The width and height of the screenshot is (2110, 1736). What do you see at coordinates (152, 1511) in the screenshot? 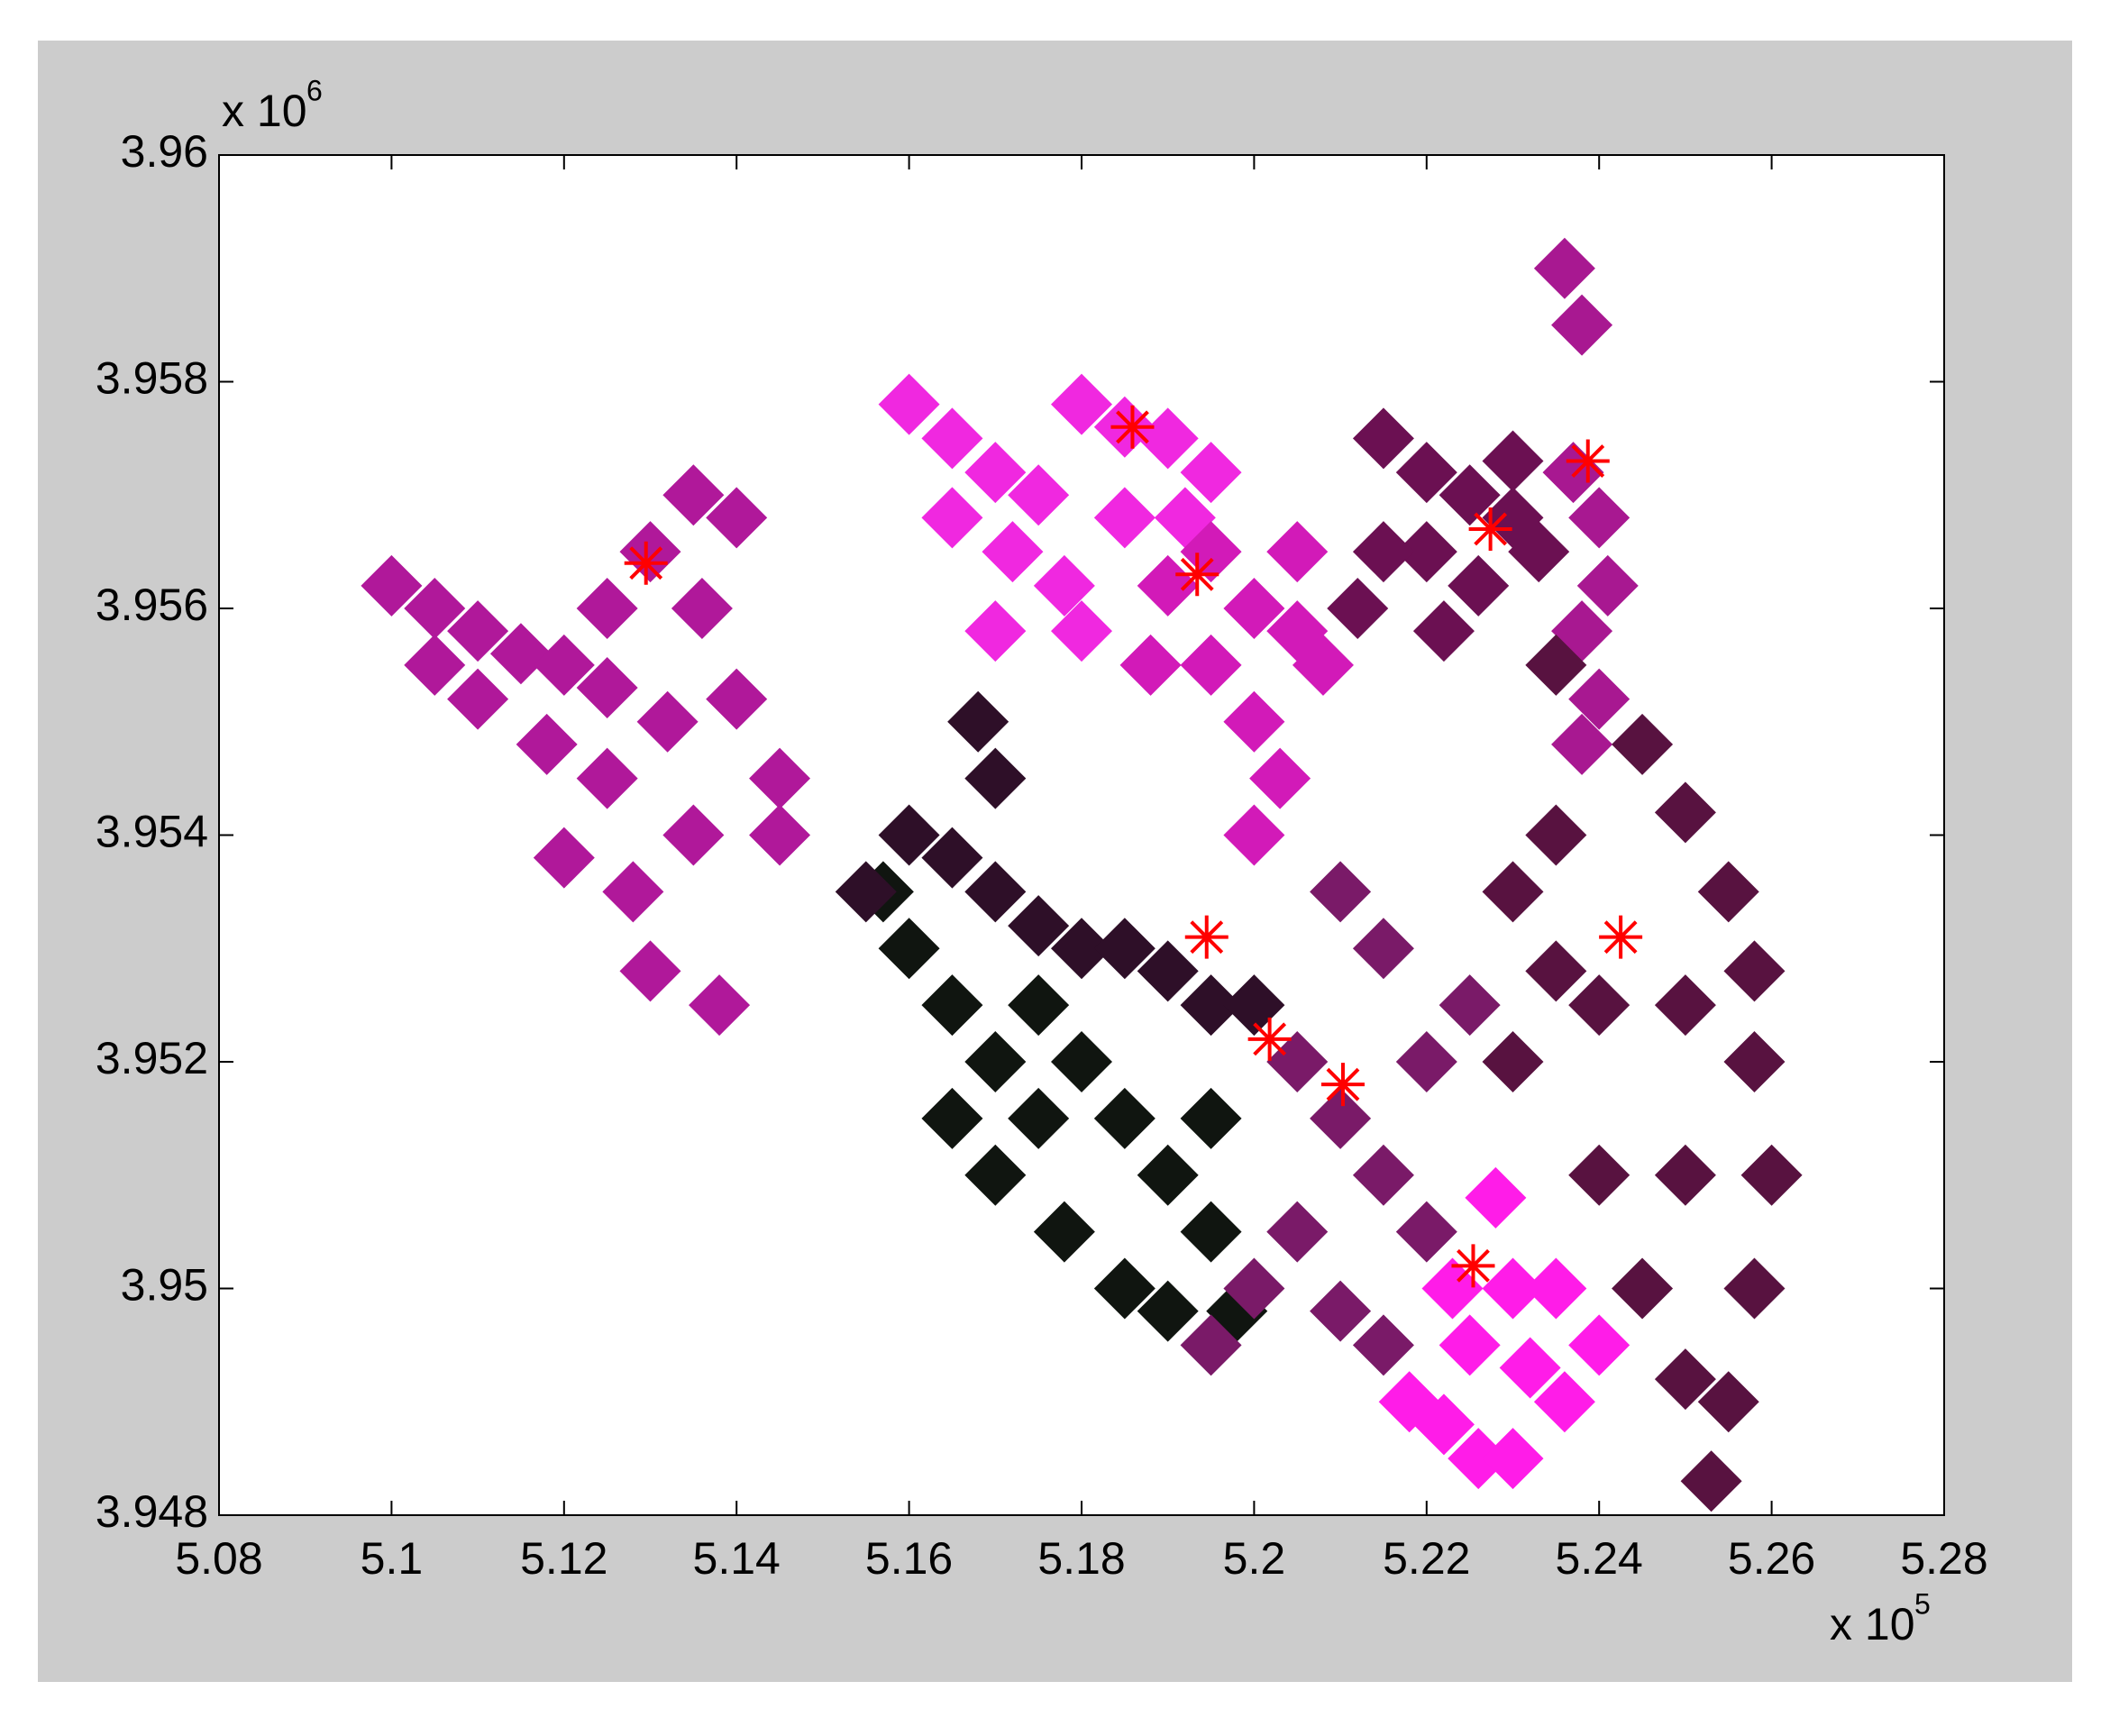
I see `y-tick-label: 3.948` at bounding box center [152, 1511].